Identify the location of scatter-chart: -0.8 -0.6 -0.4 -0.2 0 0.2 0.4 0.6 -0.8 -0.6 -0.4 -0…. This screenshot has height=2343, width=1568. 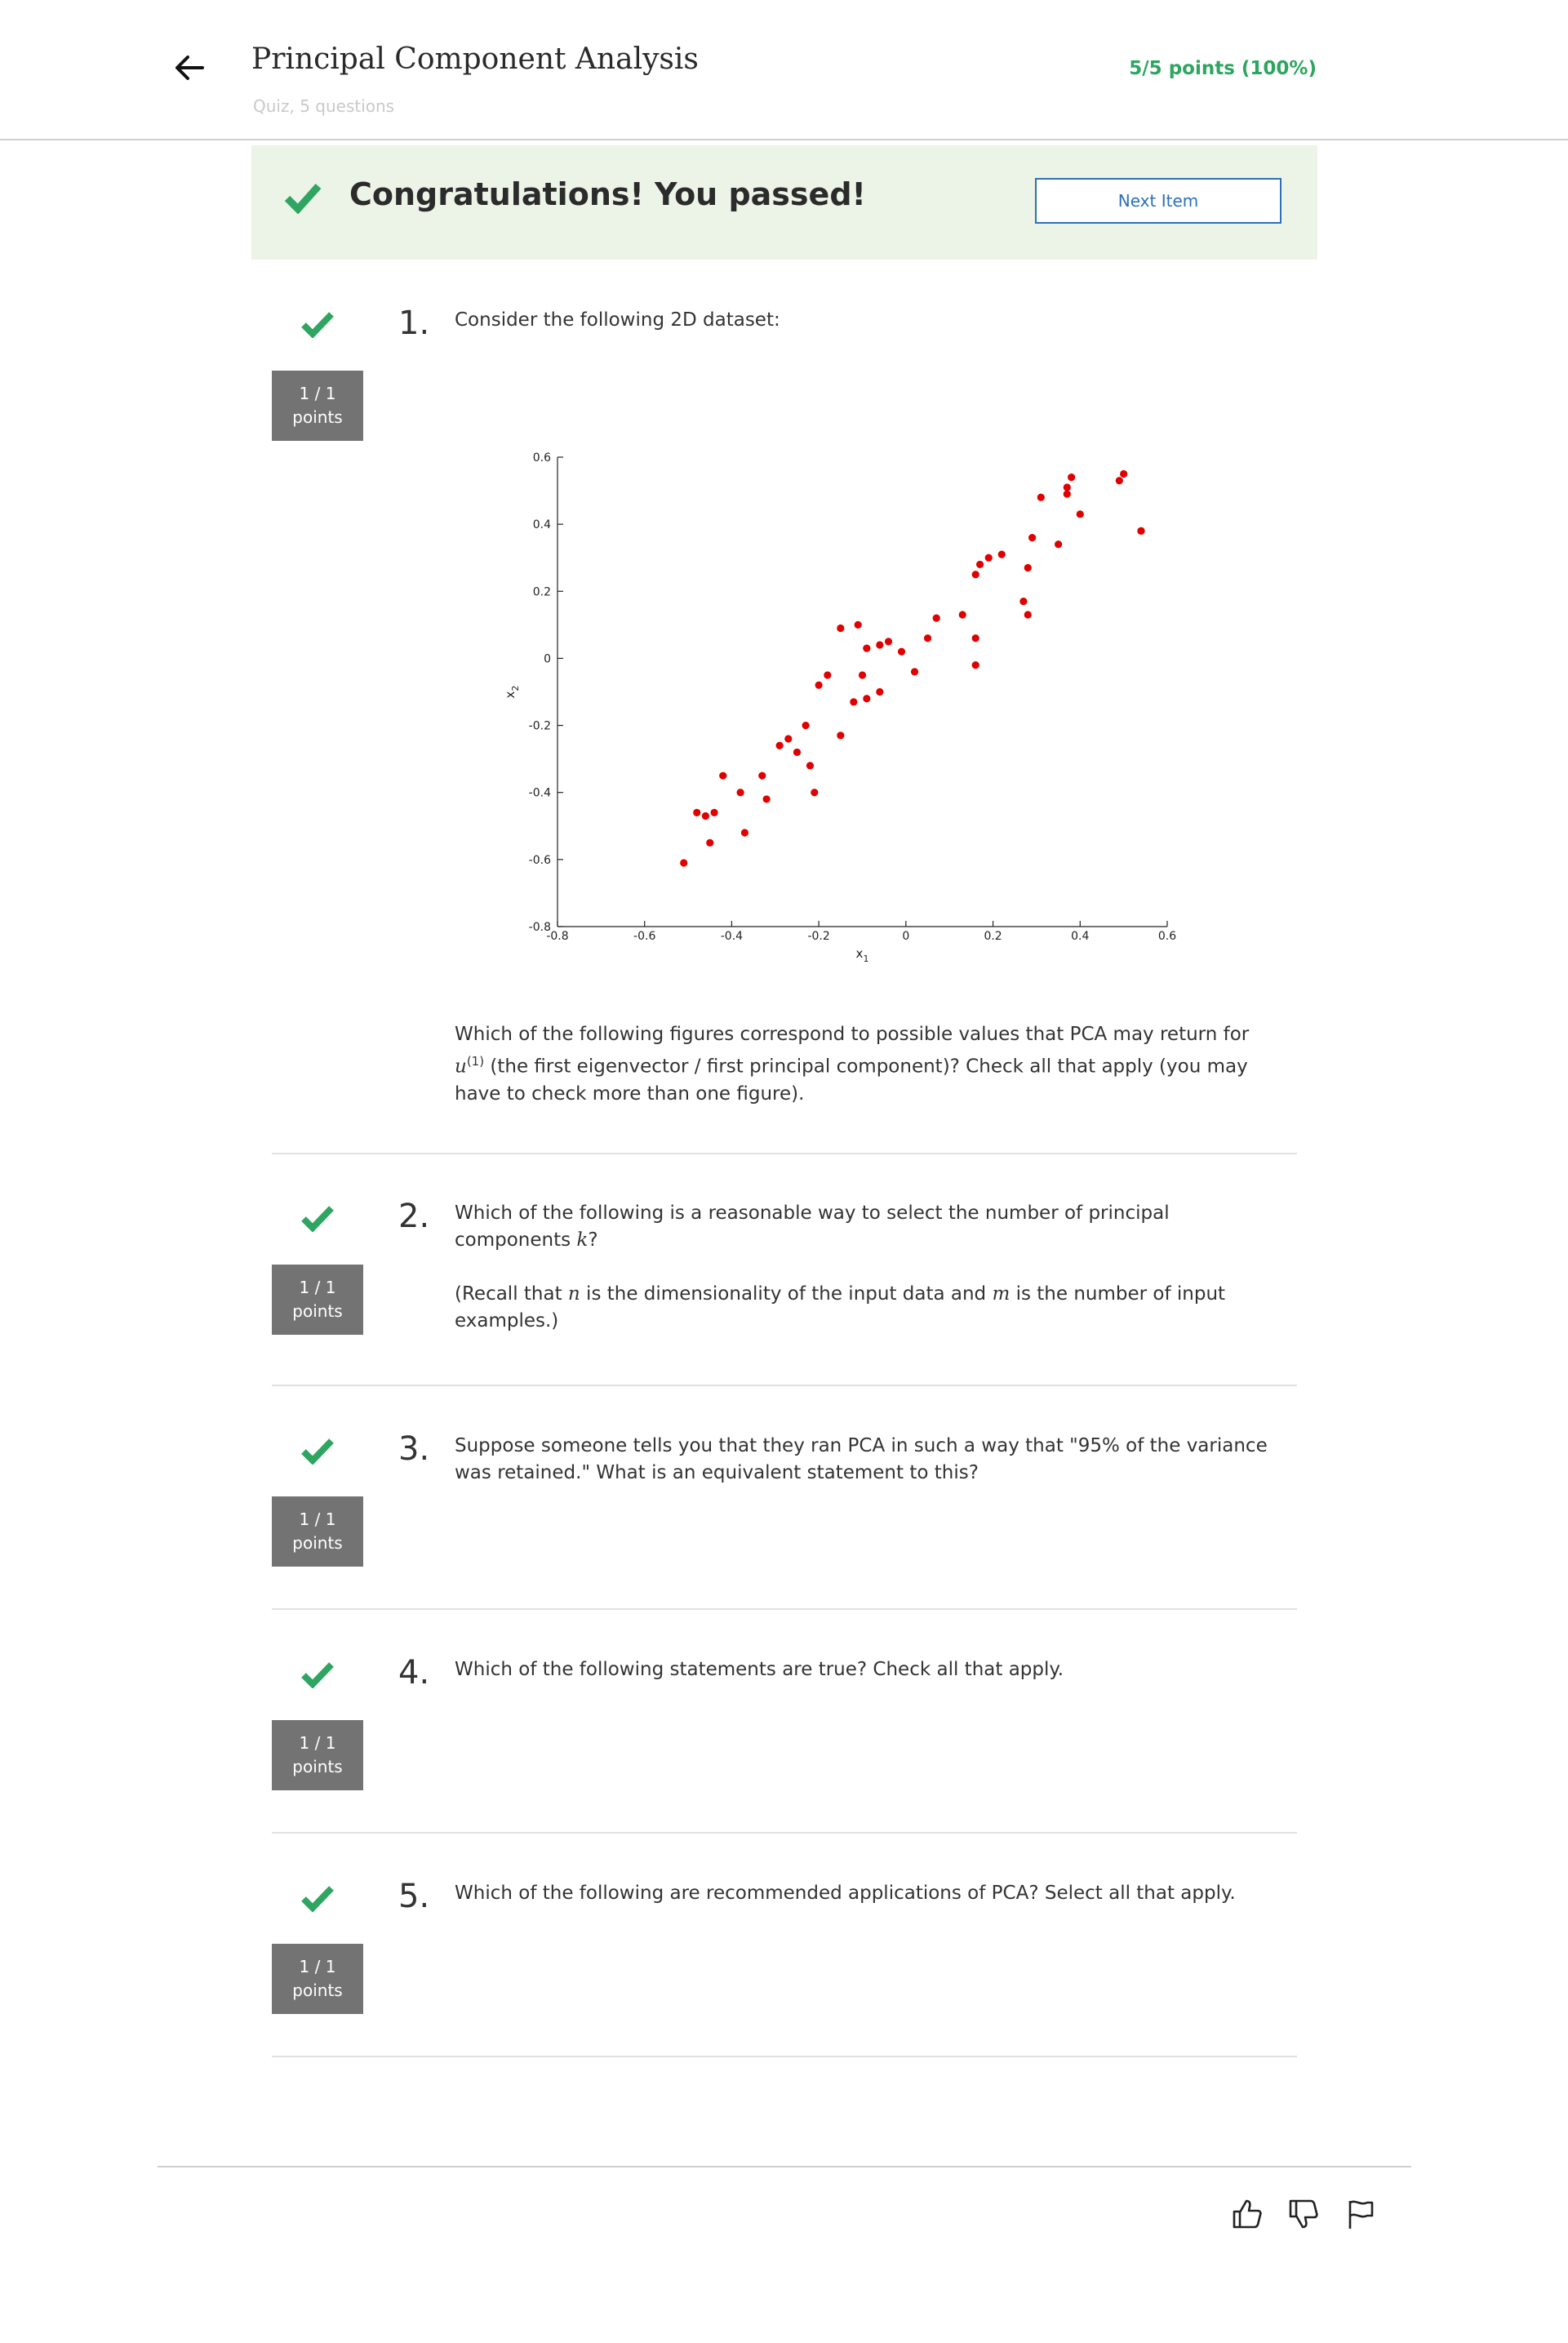
(840, 707).